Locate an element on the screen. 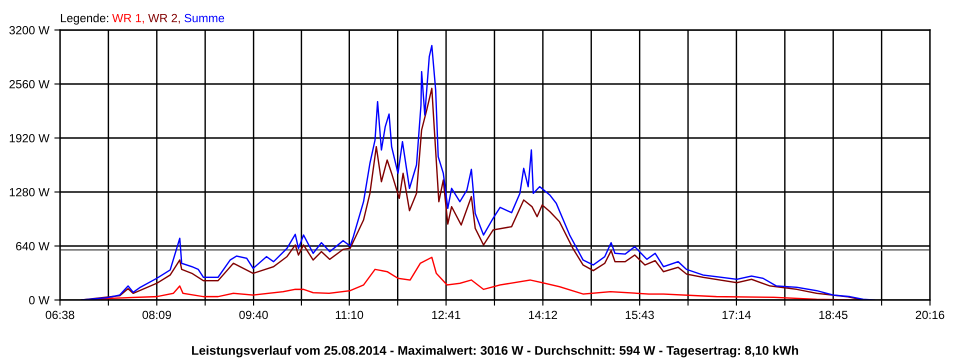 The height and width of the screenshot is (360, 960). y-tick-label: 2560 W is located at coordinates (29, 84).